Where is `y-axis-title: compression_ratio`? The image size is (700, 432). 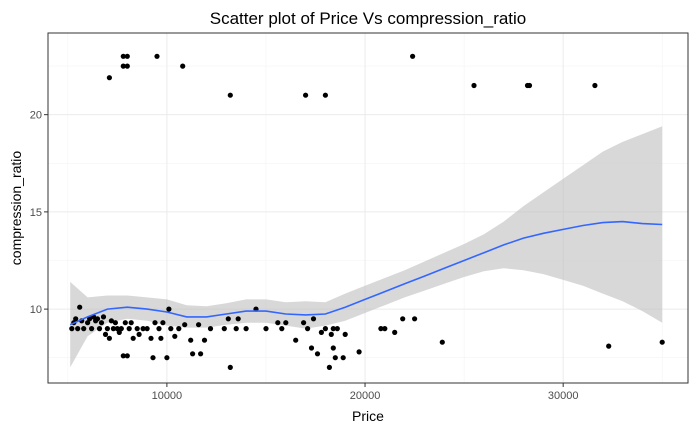
y-axis-title: compression_ratio is located at coordinates (16, 208).